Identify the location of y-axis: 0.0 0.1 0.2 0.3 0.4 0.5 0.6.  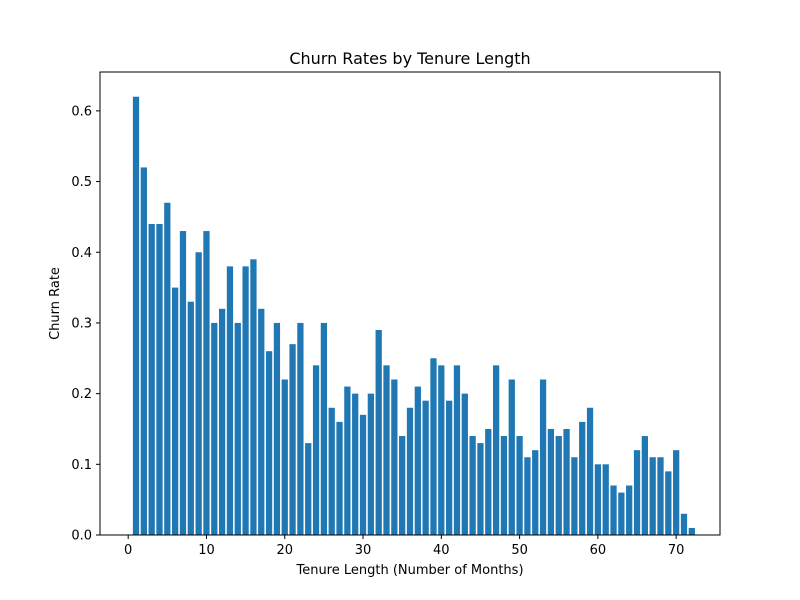
(85, 324).